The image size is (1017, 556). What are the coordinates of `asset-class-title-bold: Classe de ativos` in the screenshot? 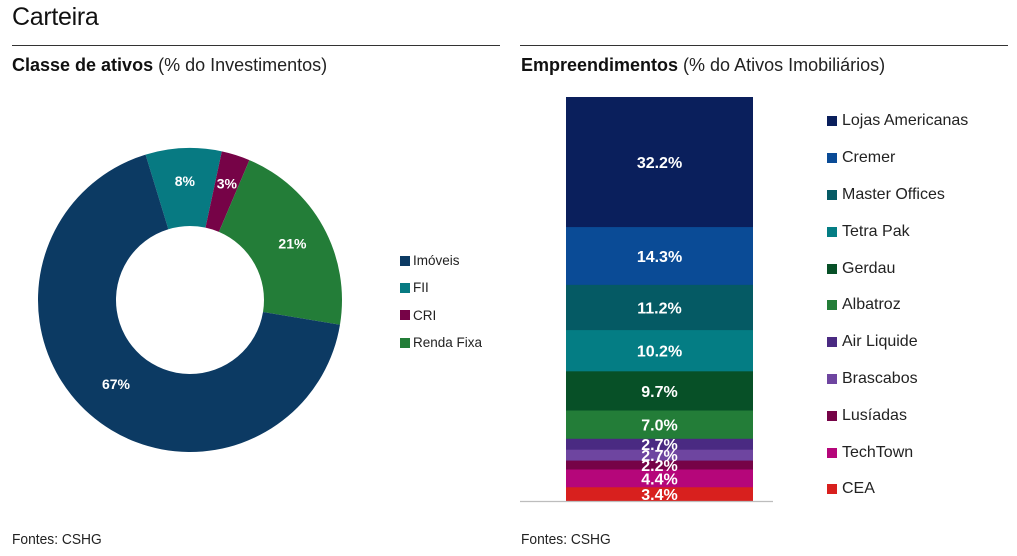 It's located at (83, 65).